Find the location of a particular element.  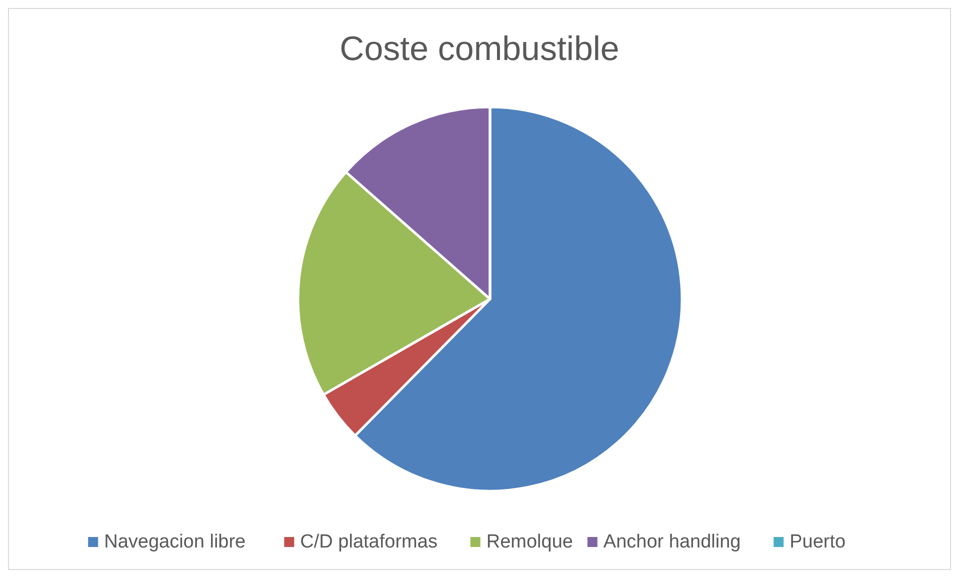

legend-label: Puerto is located at coordinates (818, 542).